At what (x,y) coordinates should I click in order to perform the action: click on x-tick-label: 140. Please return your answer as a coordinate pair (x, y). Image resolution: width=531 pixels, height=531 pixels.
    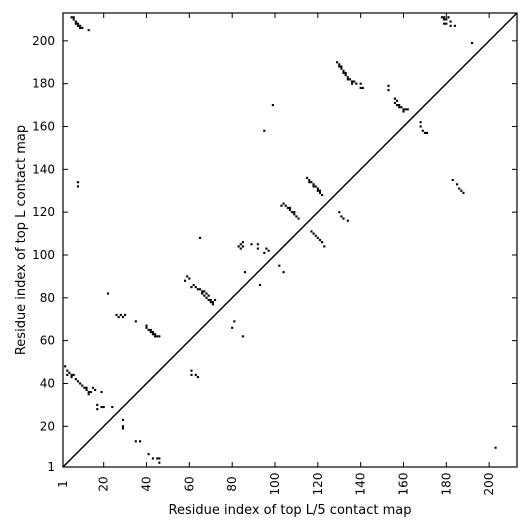
    Looking at the image, I should click on (361, 484).